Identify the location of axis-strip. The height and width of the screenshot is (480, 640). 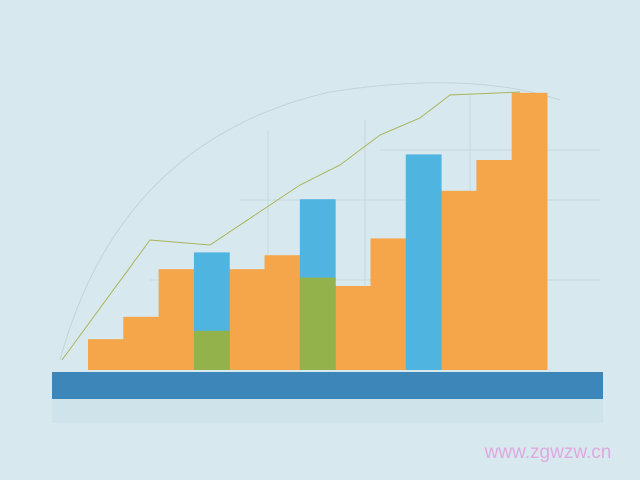
(327, 411).